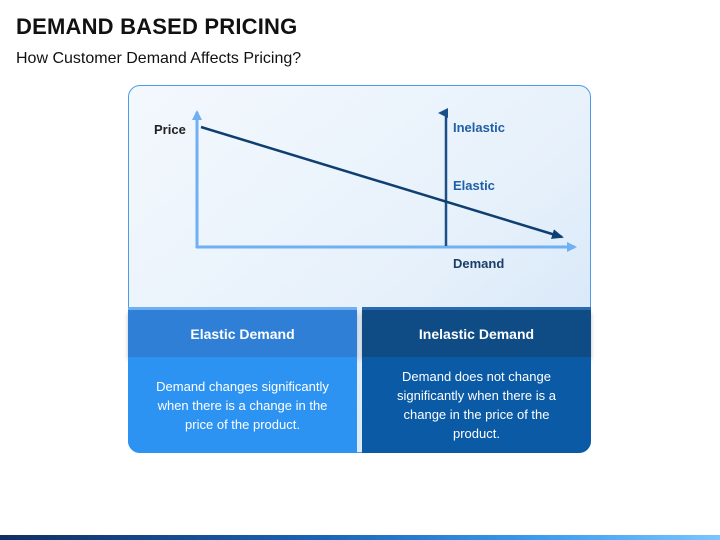  I want to click on inelastic-label: Inelastic, so click(479, 127).